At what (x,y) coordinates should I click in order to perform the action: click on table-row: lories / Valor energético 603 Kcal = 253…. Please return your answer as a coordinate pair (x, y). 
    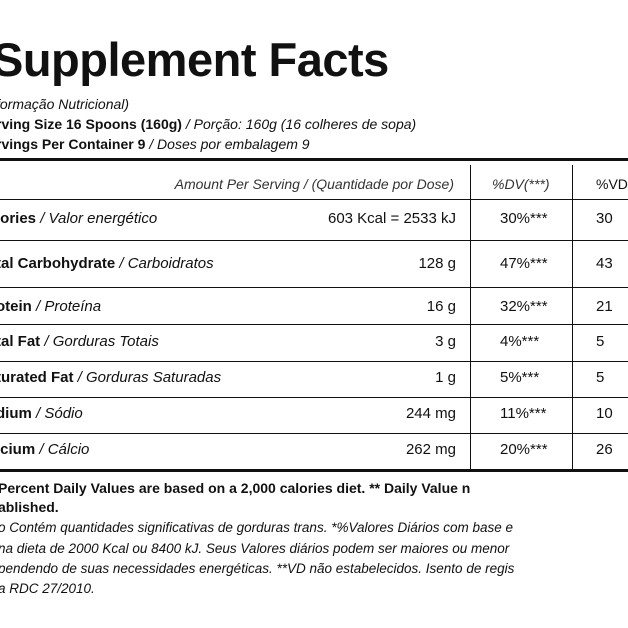
    Looking at the image, I should click on (314, 220).